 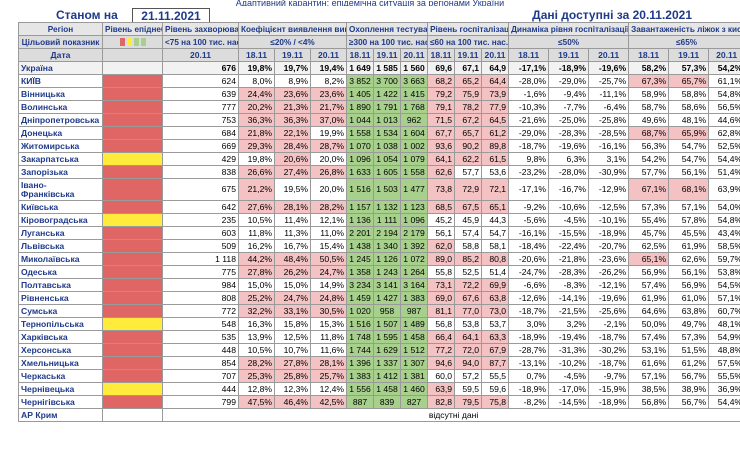 I want to click on oxygen-value: 55,5%, so click(x=724, y=376).